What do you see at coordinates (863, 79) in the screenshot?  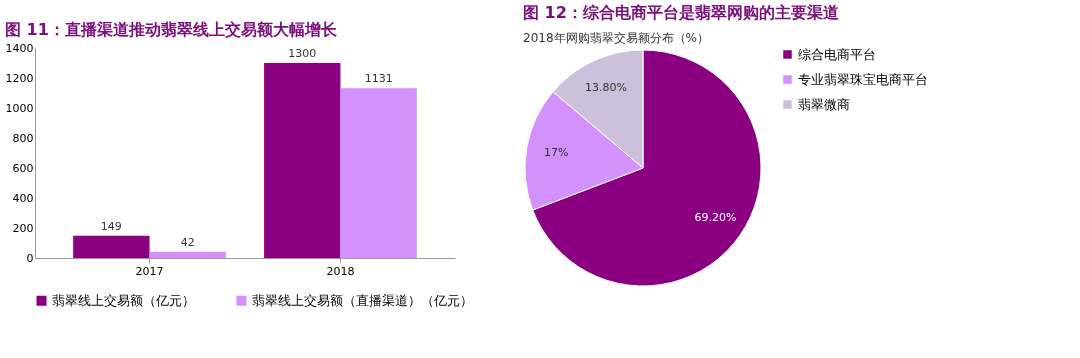 I see `legend-label: 专业翡翠珠宝电商平台` at bounding box center [863, 79].